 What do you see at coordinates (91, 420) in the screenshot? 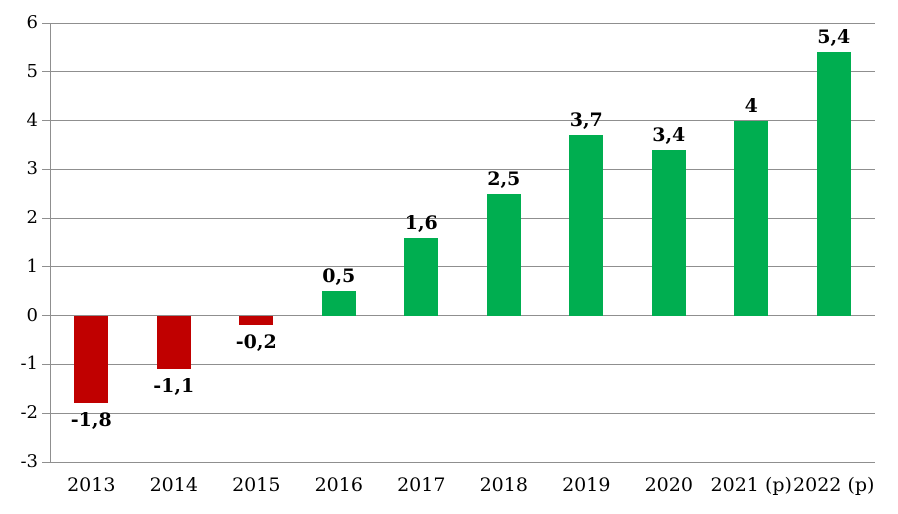
I see `bar-value-label: -1,8` at bounding box center [91, 420].